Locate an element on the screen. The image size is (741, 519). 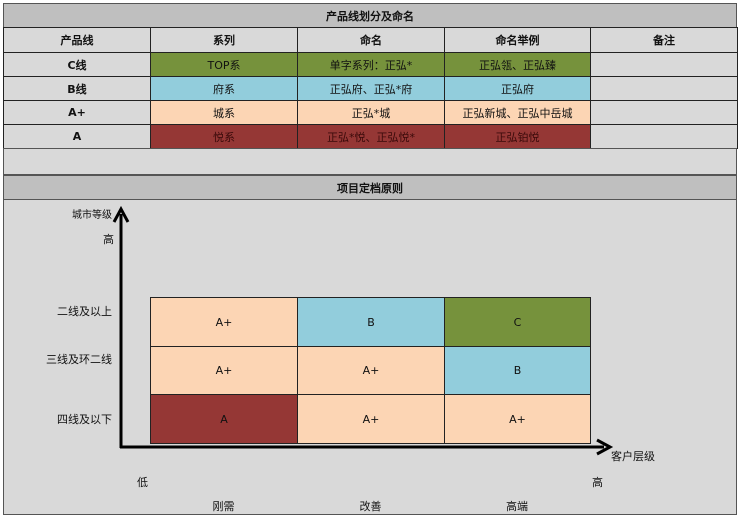
matrix-title: 项目定档原则 is located at coordinates (370, 187).